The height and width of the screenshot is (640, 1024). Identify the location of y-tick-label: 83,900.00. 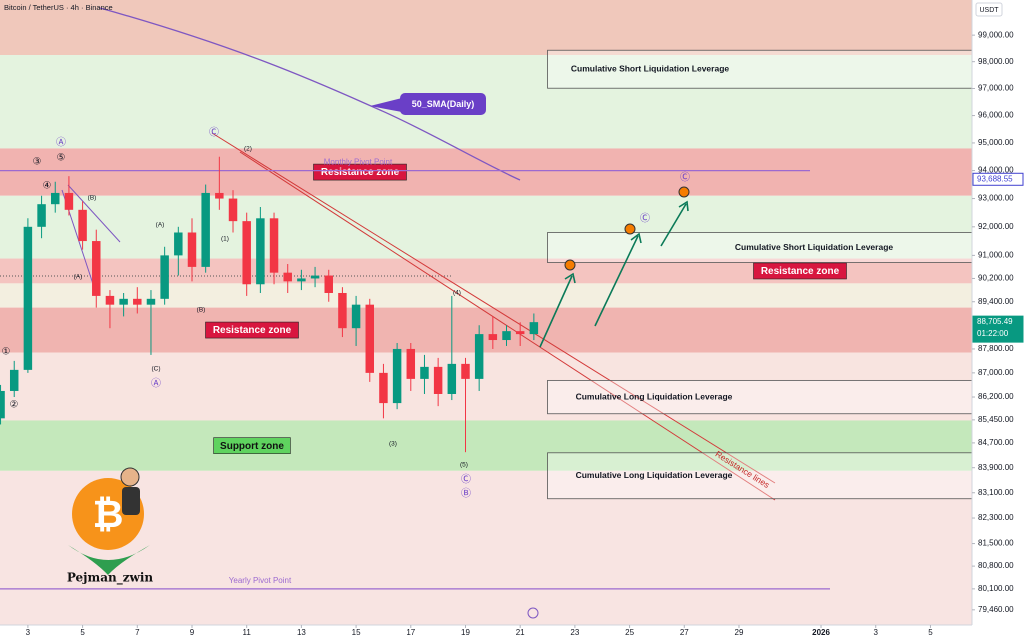
(996, 467).